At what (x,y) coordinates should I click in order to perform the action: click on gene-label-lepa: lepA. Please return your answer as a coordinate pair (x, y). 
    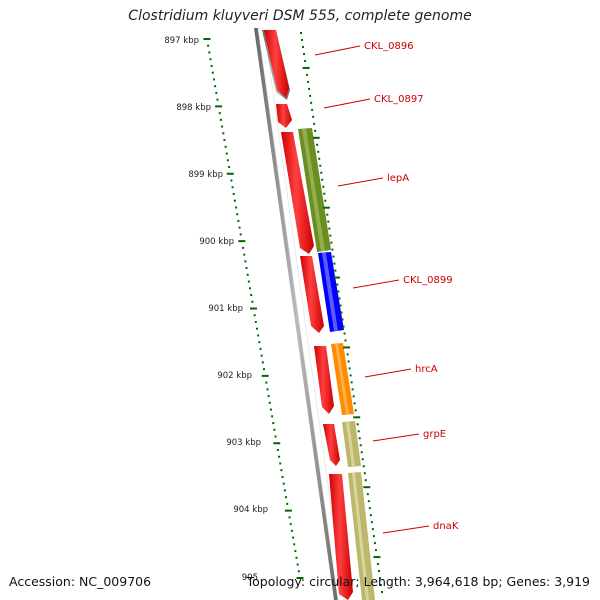
    Looking at the image, I should click on (398, 178).